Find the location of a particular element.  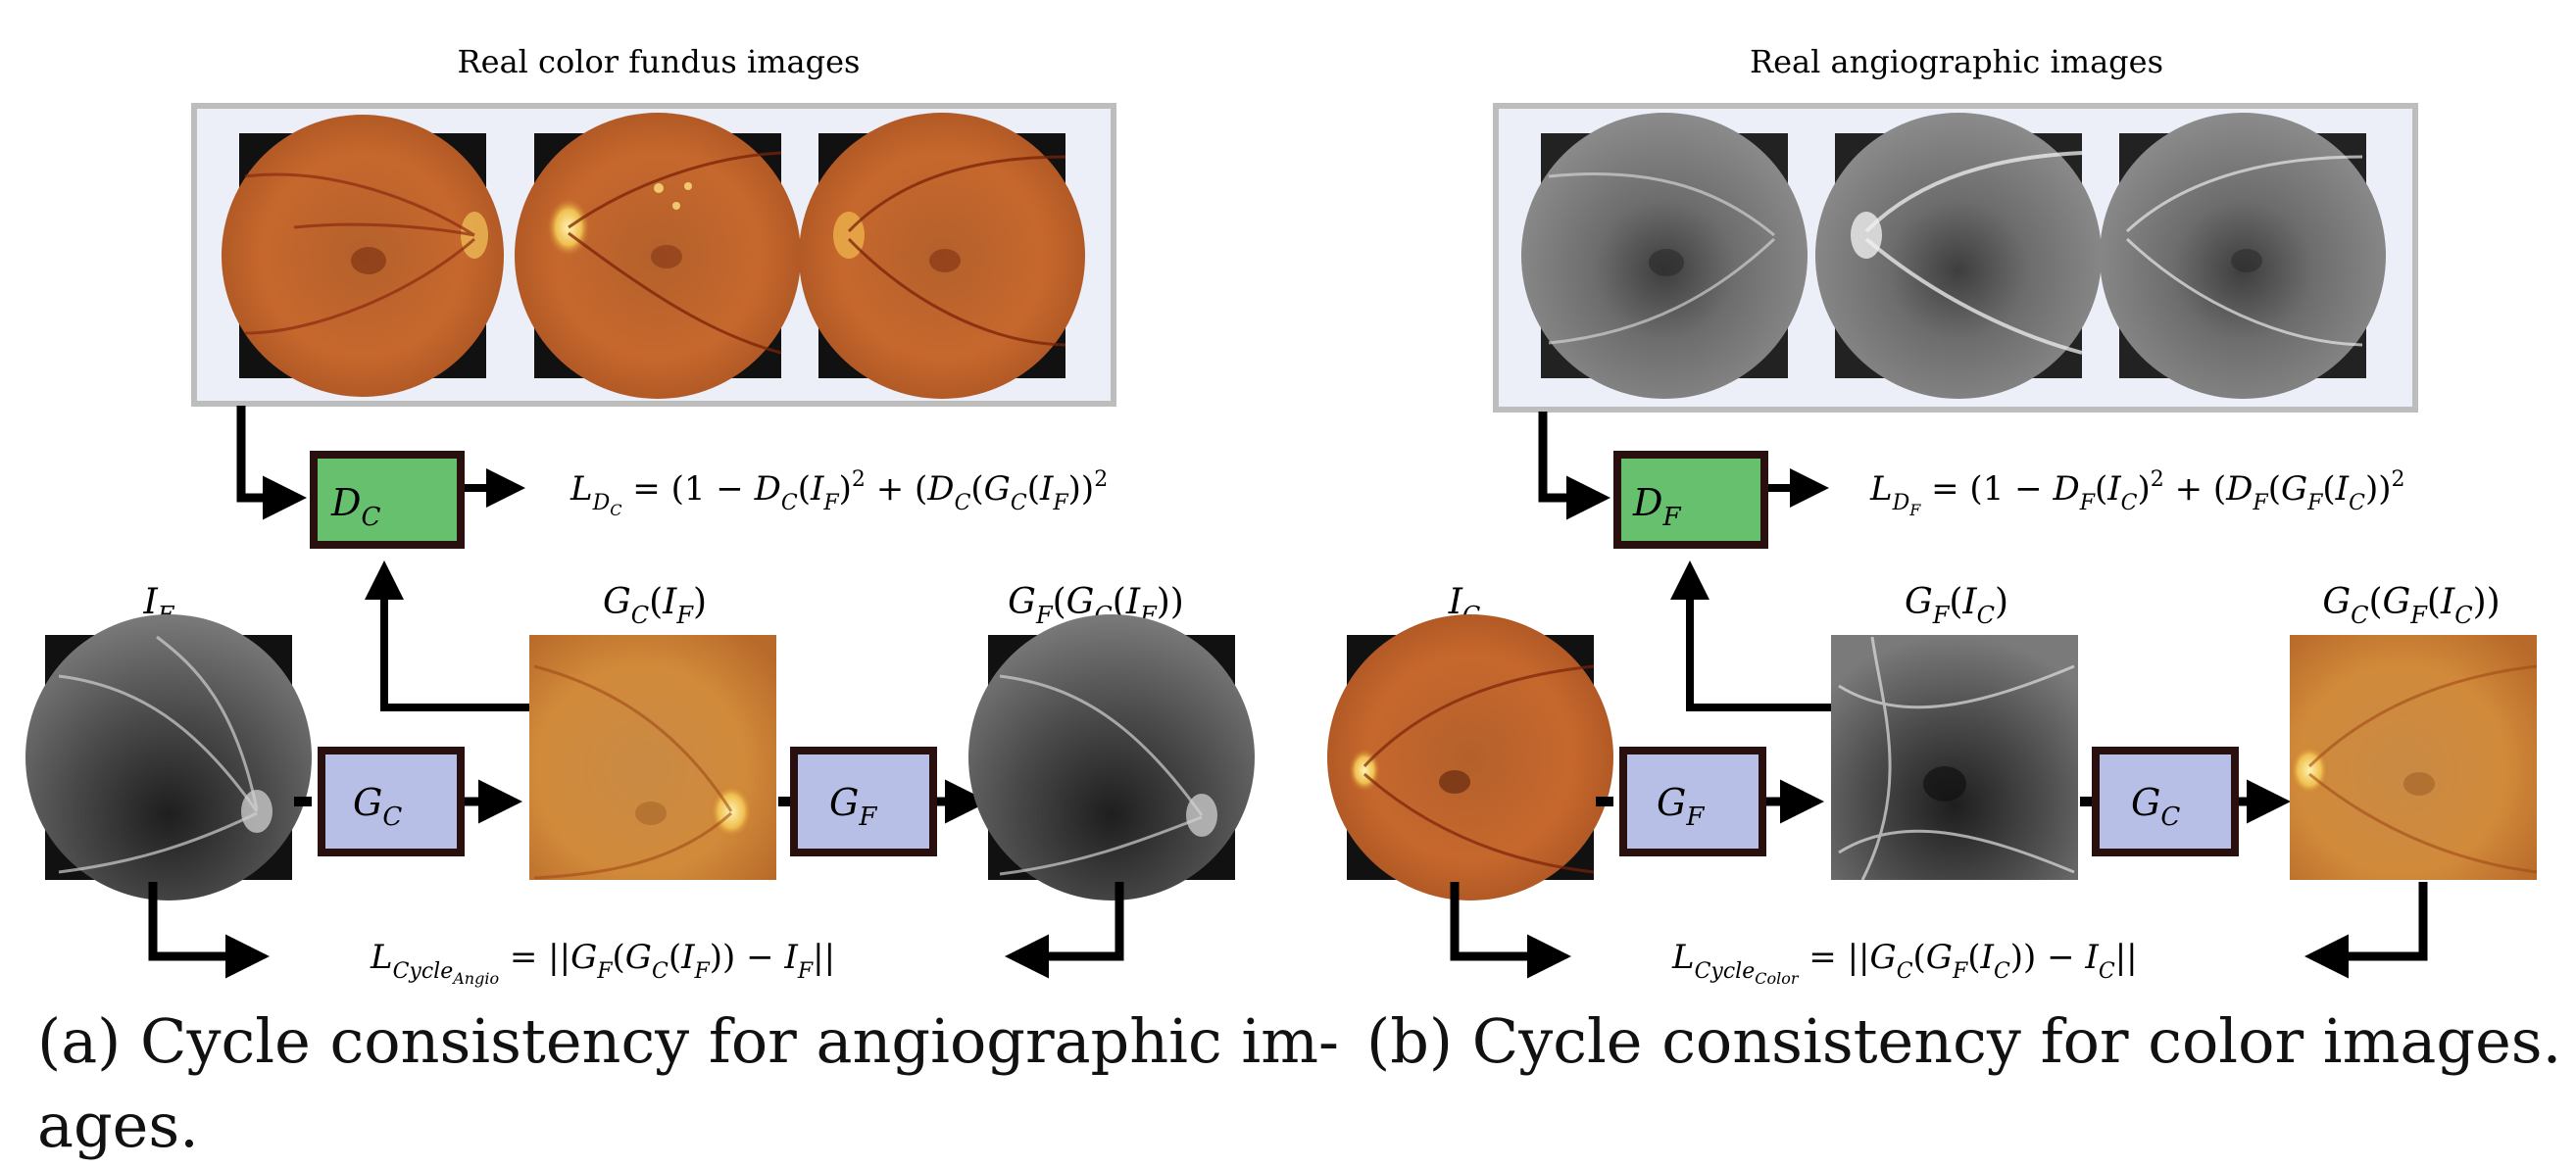

panel-b-real-images-title: Real angiographic images is located at coordinates (1956, 62).